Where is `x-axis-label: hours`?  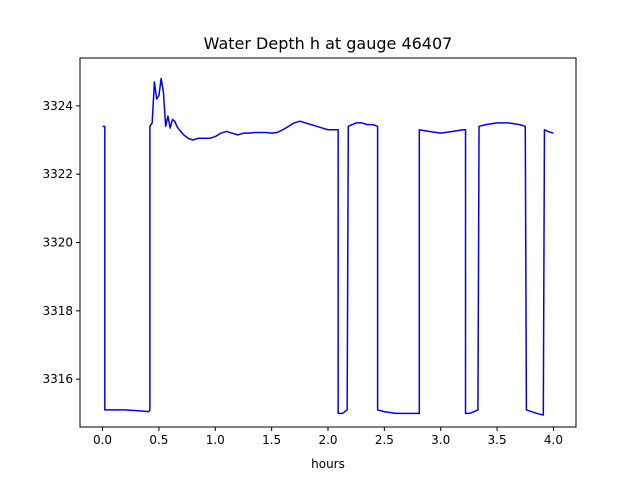
x-axis-label: hours is located at coordinates (328, 464).